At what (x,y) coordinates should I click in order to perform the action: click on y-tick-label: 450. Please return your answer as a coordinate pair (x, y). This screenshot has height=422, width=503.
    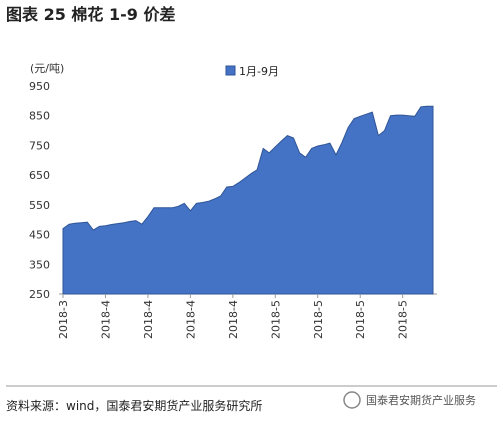
    Looking at the image, I should click on (39, 235).